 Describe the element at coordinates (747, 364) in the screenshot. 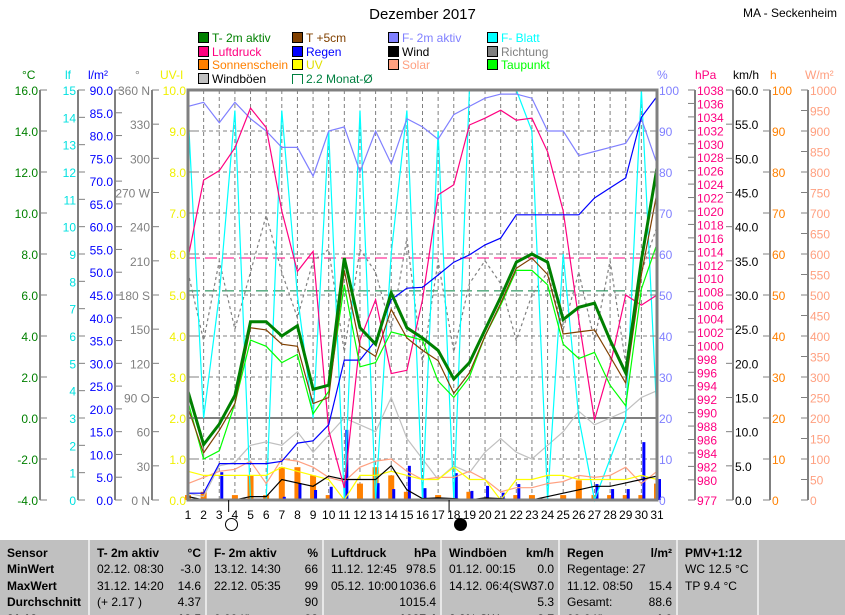

I see `axis-tick-label-wind: 20.0` at that location.